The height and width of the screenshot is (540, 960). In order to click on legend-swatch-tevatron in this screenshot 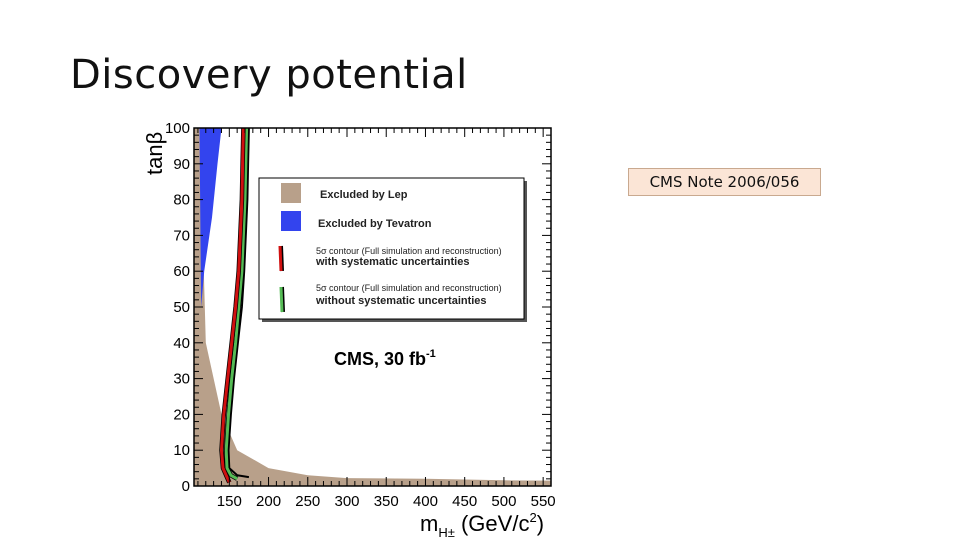, I will do `click(291, 221)`.